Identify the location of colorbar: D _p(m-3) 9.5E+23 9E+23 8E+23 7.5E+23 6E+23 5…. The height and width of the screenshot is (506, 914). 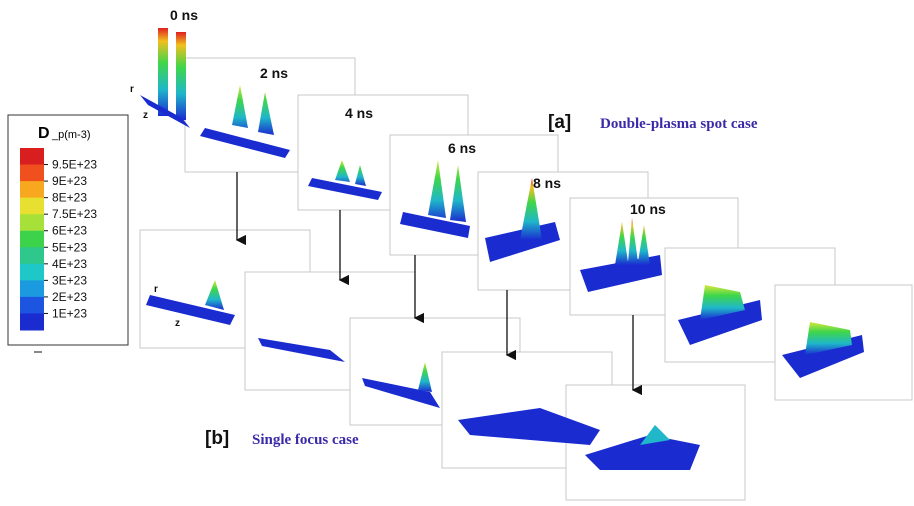
(68, 233).